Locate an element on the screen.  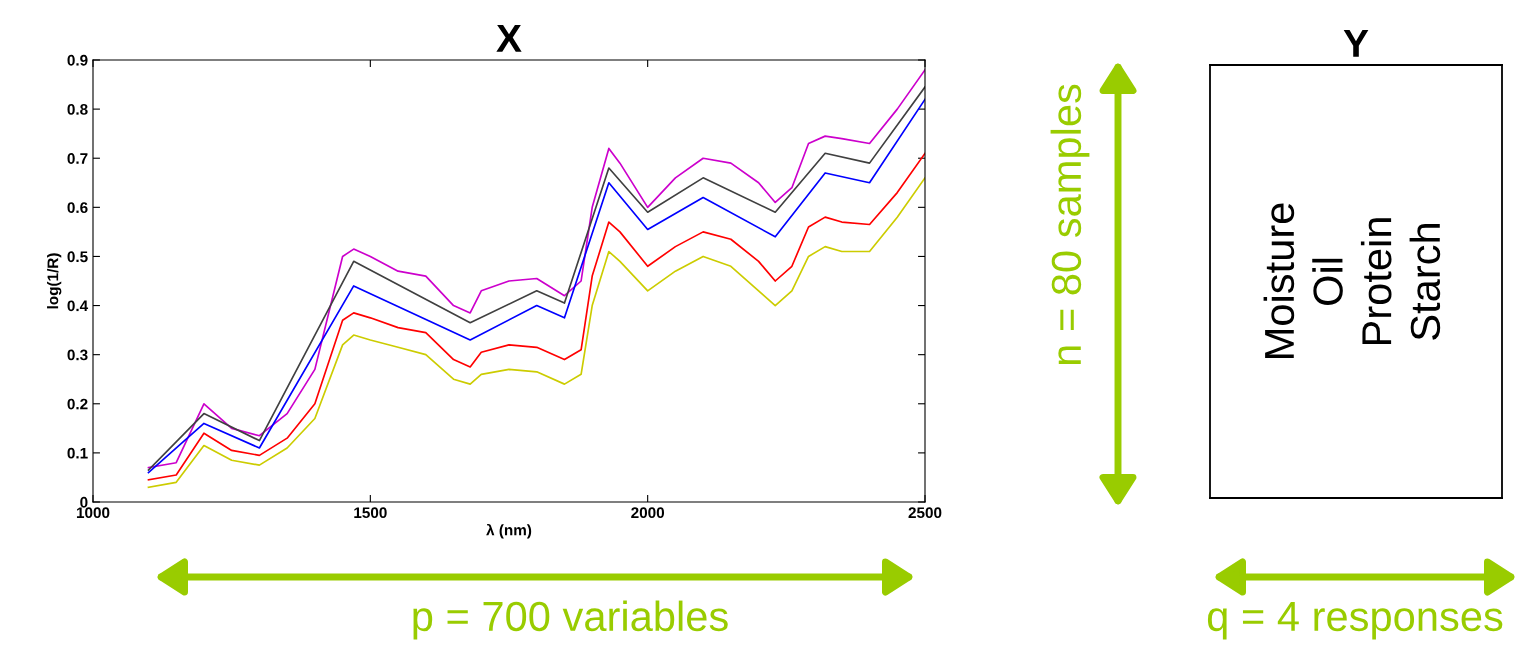
y-tick-label: 0.2 is located at coordinates (77, 404).